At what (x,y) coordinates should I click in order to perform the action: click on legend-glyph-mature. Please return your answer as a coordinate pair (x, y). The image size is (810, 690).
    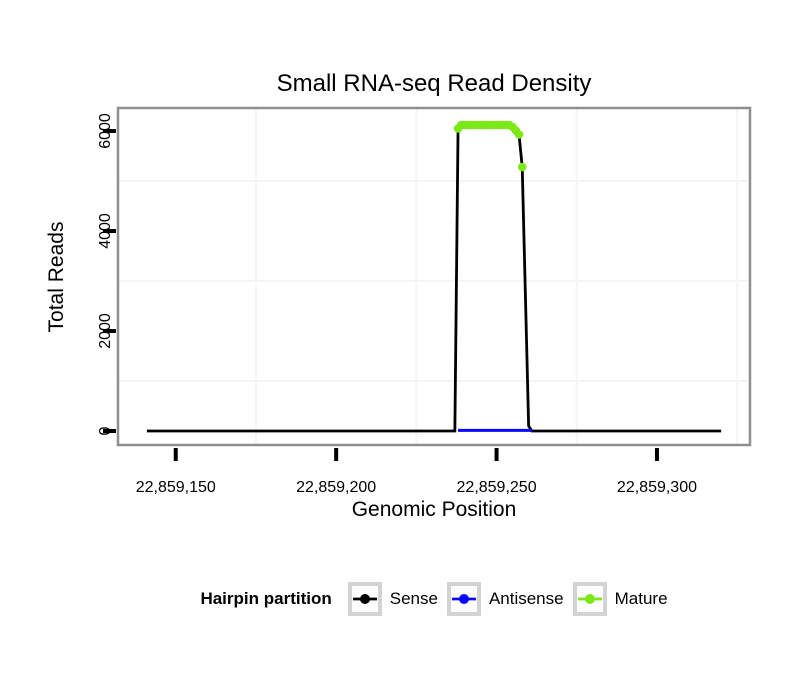
    Looking at the image, I should click on (589, 598).